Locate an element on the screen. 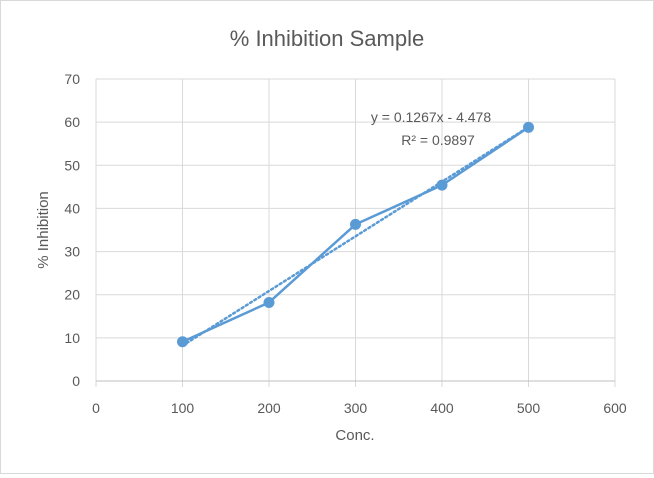 Image resolution: width=654 pixels, height=478 pixels. y-tick-label: 70 is located at coordinates (72, 79).